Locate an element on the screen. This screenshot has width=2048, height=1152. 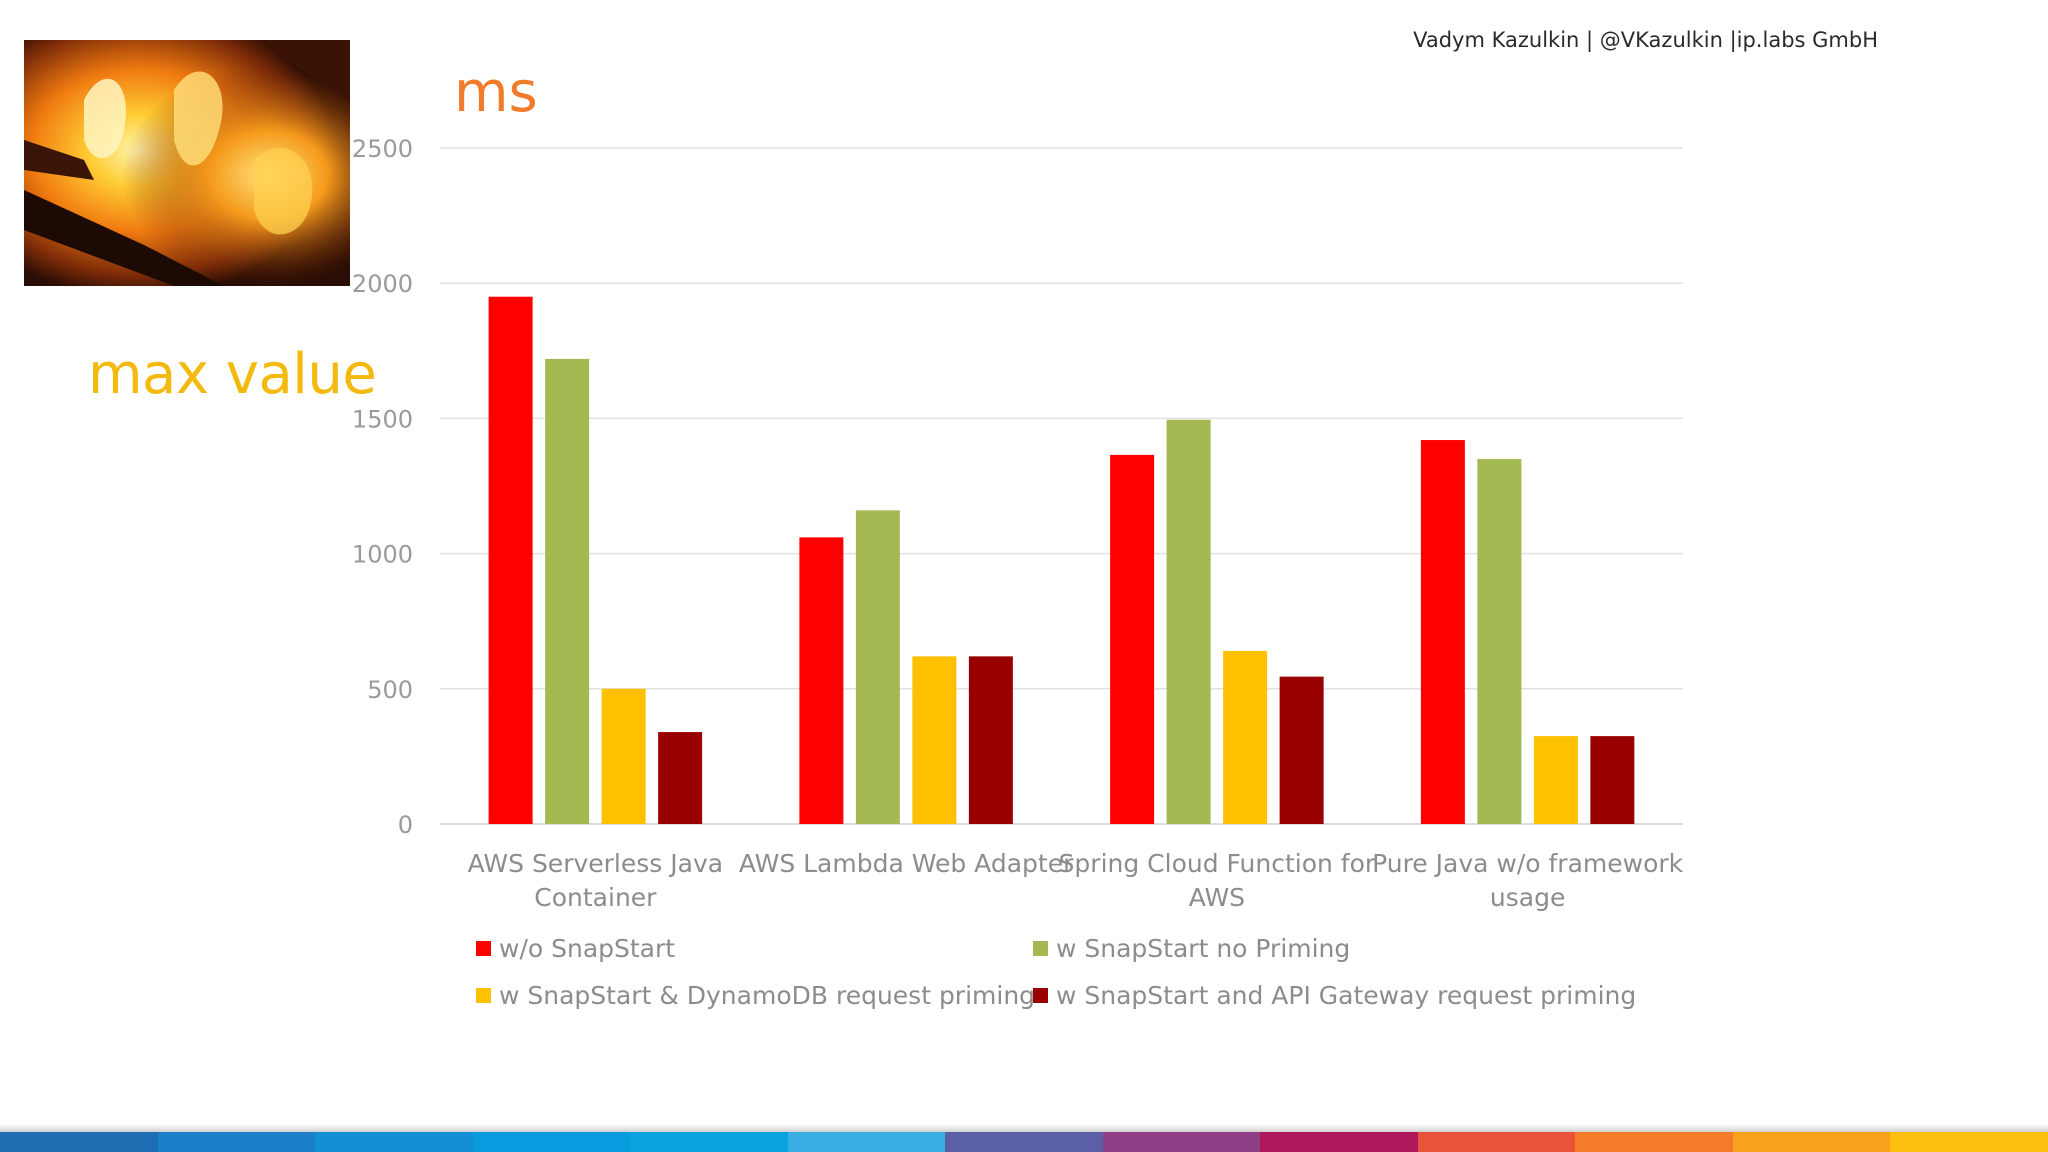
y-tick-label: 2500 is located at coordinates (382, 149).